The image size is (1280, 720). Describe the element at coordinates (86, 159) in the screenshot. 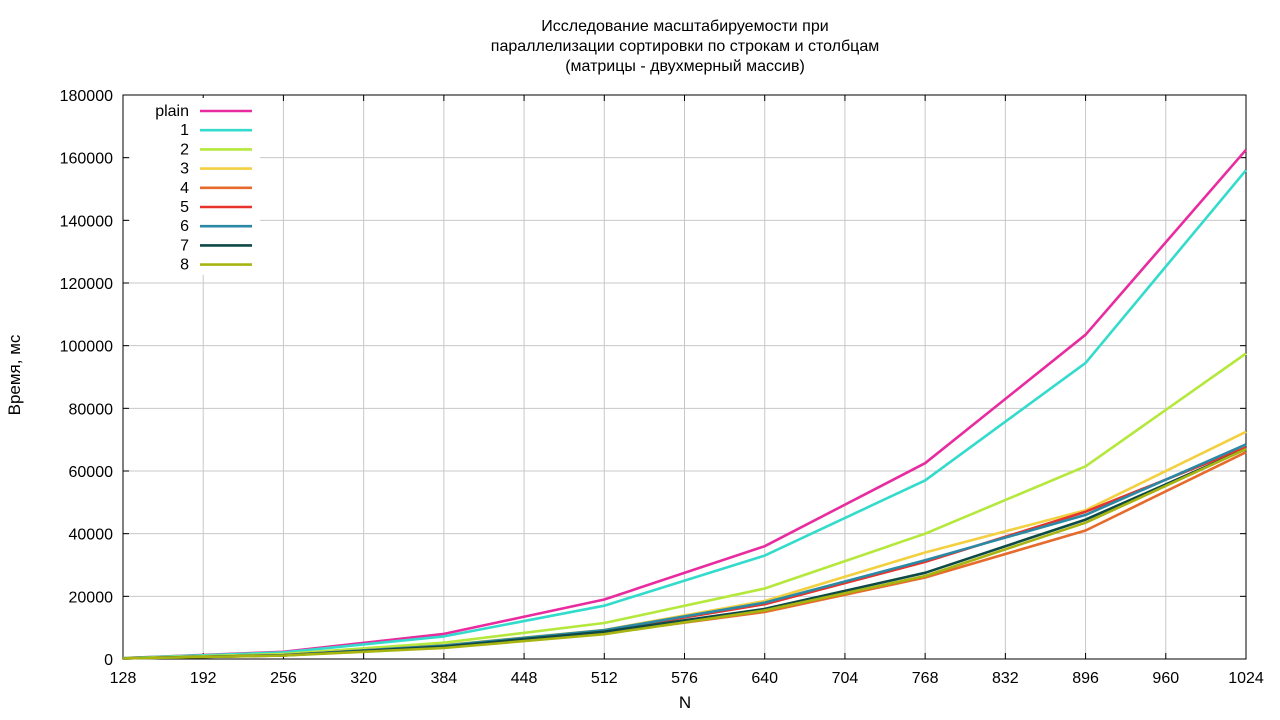

I see `y-tick-label: 160000` at that location.